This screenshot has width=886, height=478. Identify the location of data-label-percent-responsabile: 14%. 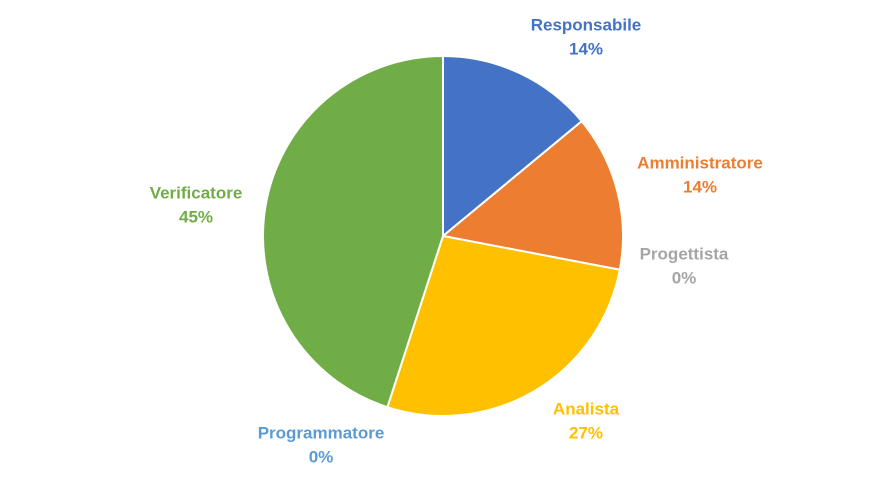
(586, 48).